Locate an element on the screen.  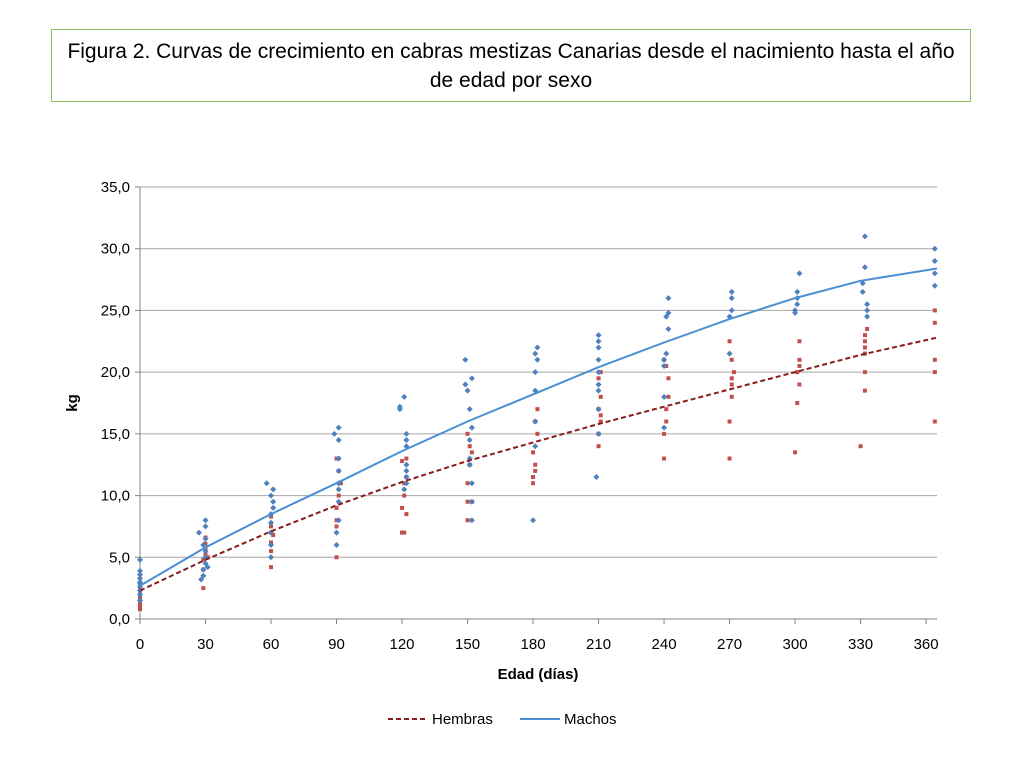
x-tick-label: 120 is located at coordinates (402, 644).